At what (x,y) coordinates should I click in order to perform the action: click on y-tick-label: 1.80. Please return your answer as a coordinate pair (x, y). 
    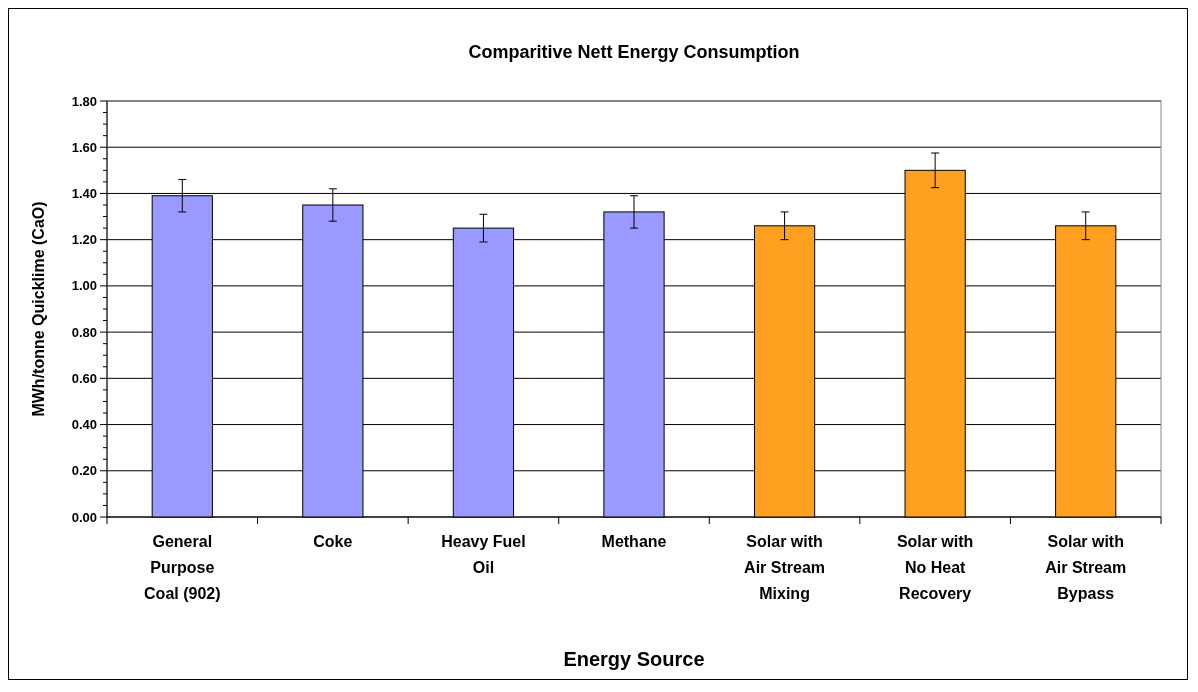
    Looking at the image, I should click on (84, 101).